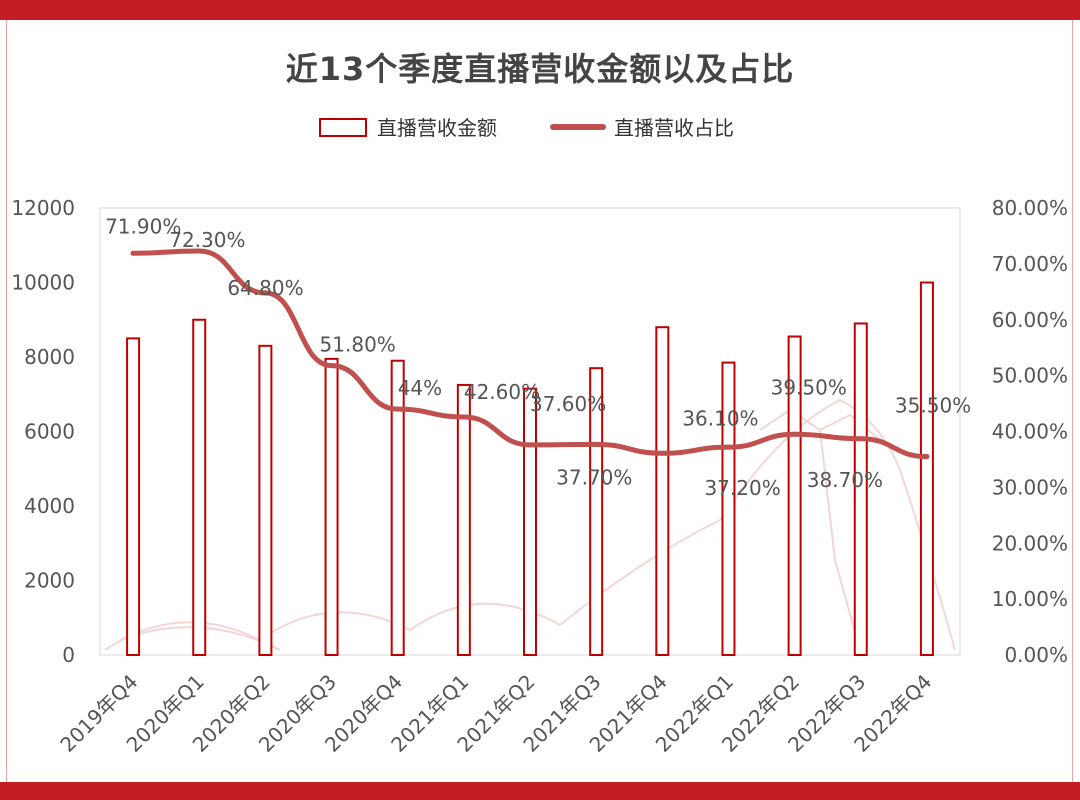  I want to click on data-label: 51.80%, so click(358, 345).